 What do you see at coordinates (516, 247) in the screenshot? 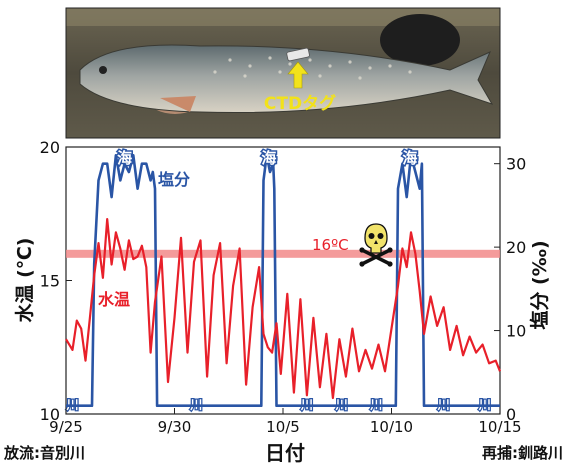
I see `right-tick-label: 20` at bounding box center [516, 247].